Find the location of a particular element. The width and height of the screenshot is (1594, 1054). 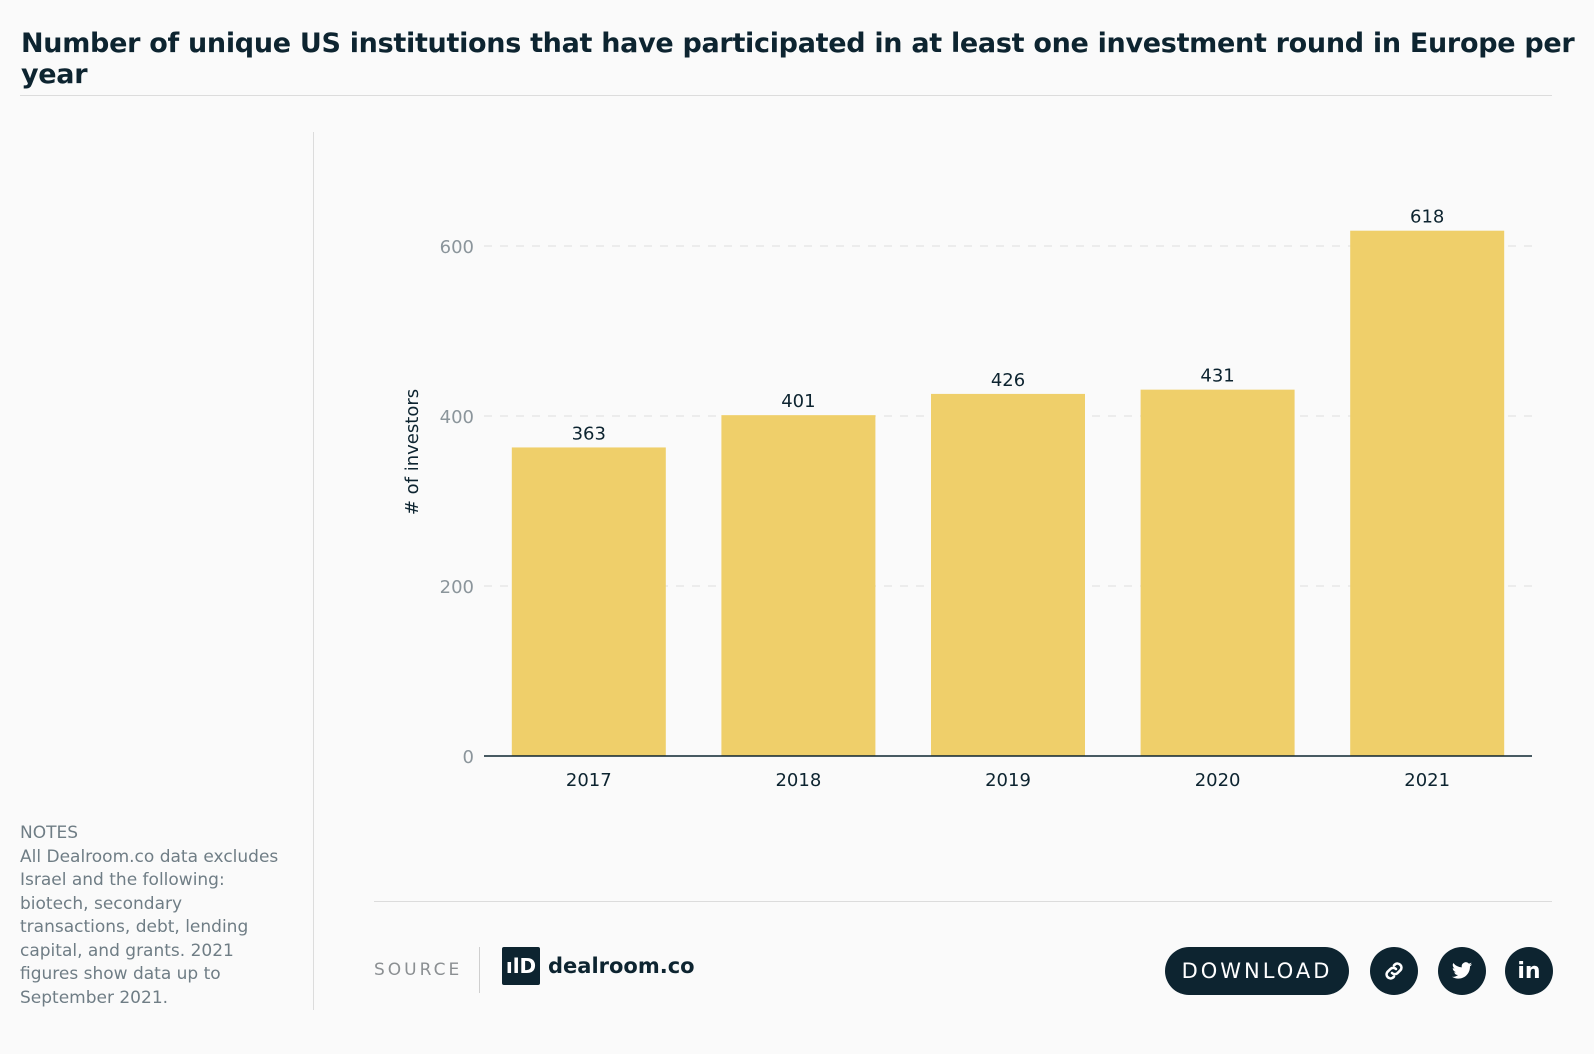

data-label: 401 is located at coordinates (798, 401).